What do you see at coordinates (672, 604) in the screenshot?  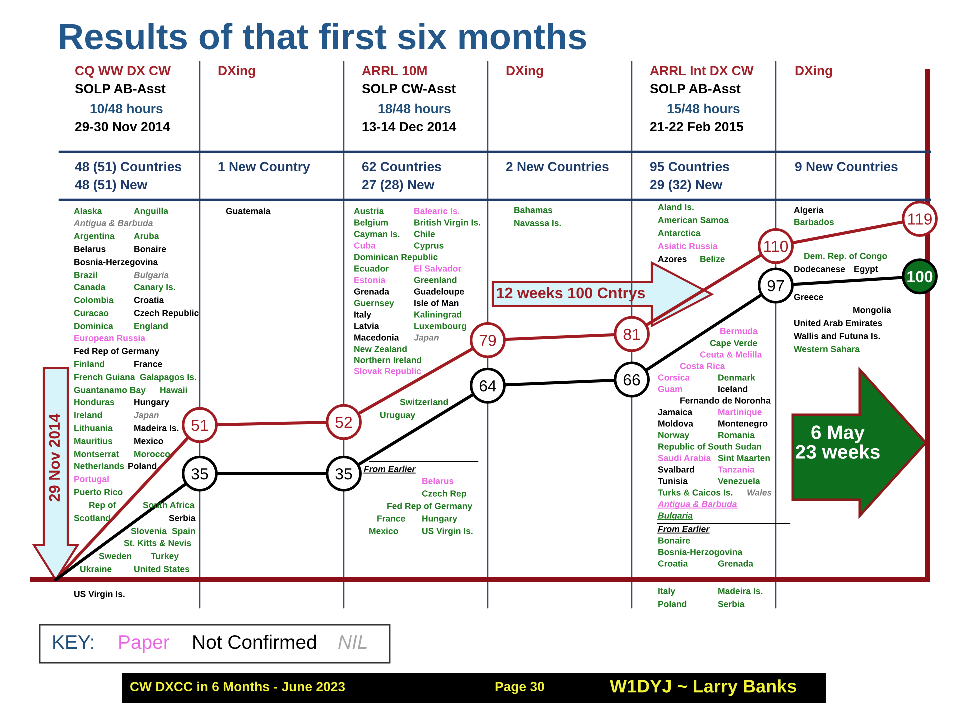 I see `text: Poland` at bounding box center [672, 604].